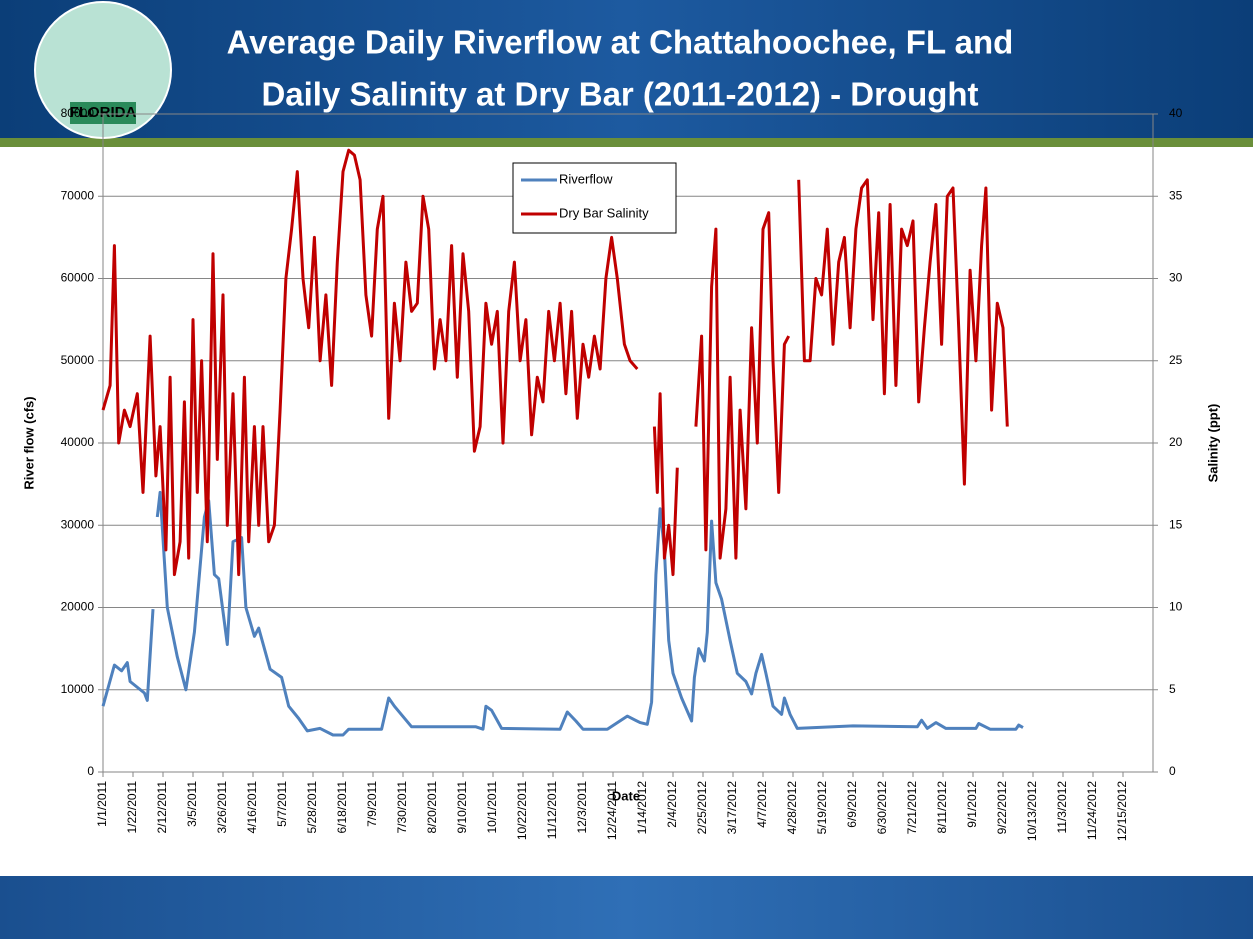  Describe the element at coordinates (312, 807) in the screenshot. I see `x-tick-label: 5/28/2011` at that location.